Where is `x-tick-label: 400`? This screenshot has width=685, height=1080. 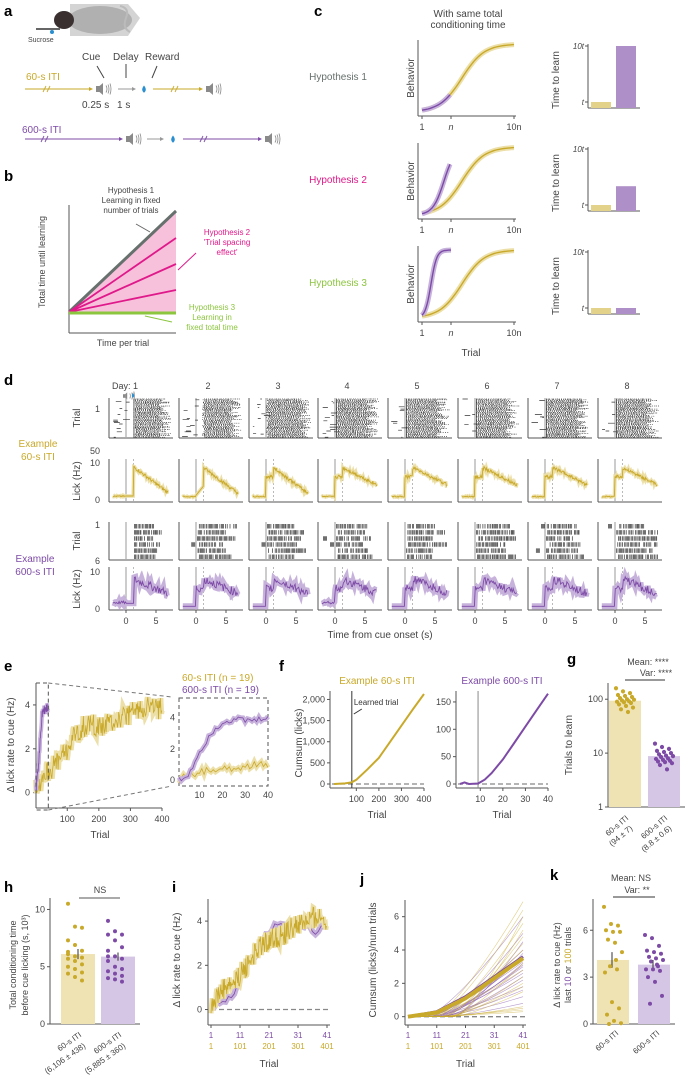 x-tick-label: 400 is located at coordinates (423, 799).